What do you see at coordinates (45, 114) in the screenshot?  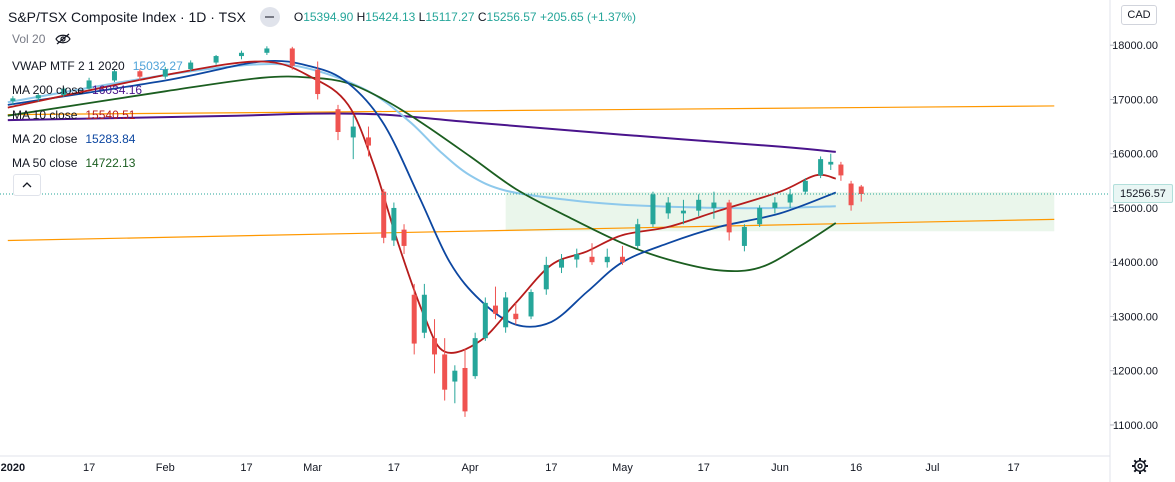 I see `legend-ma10-name: MA 10 close` at bounding box center [45, 114].